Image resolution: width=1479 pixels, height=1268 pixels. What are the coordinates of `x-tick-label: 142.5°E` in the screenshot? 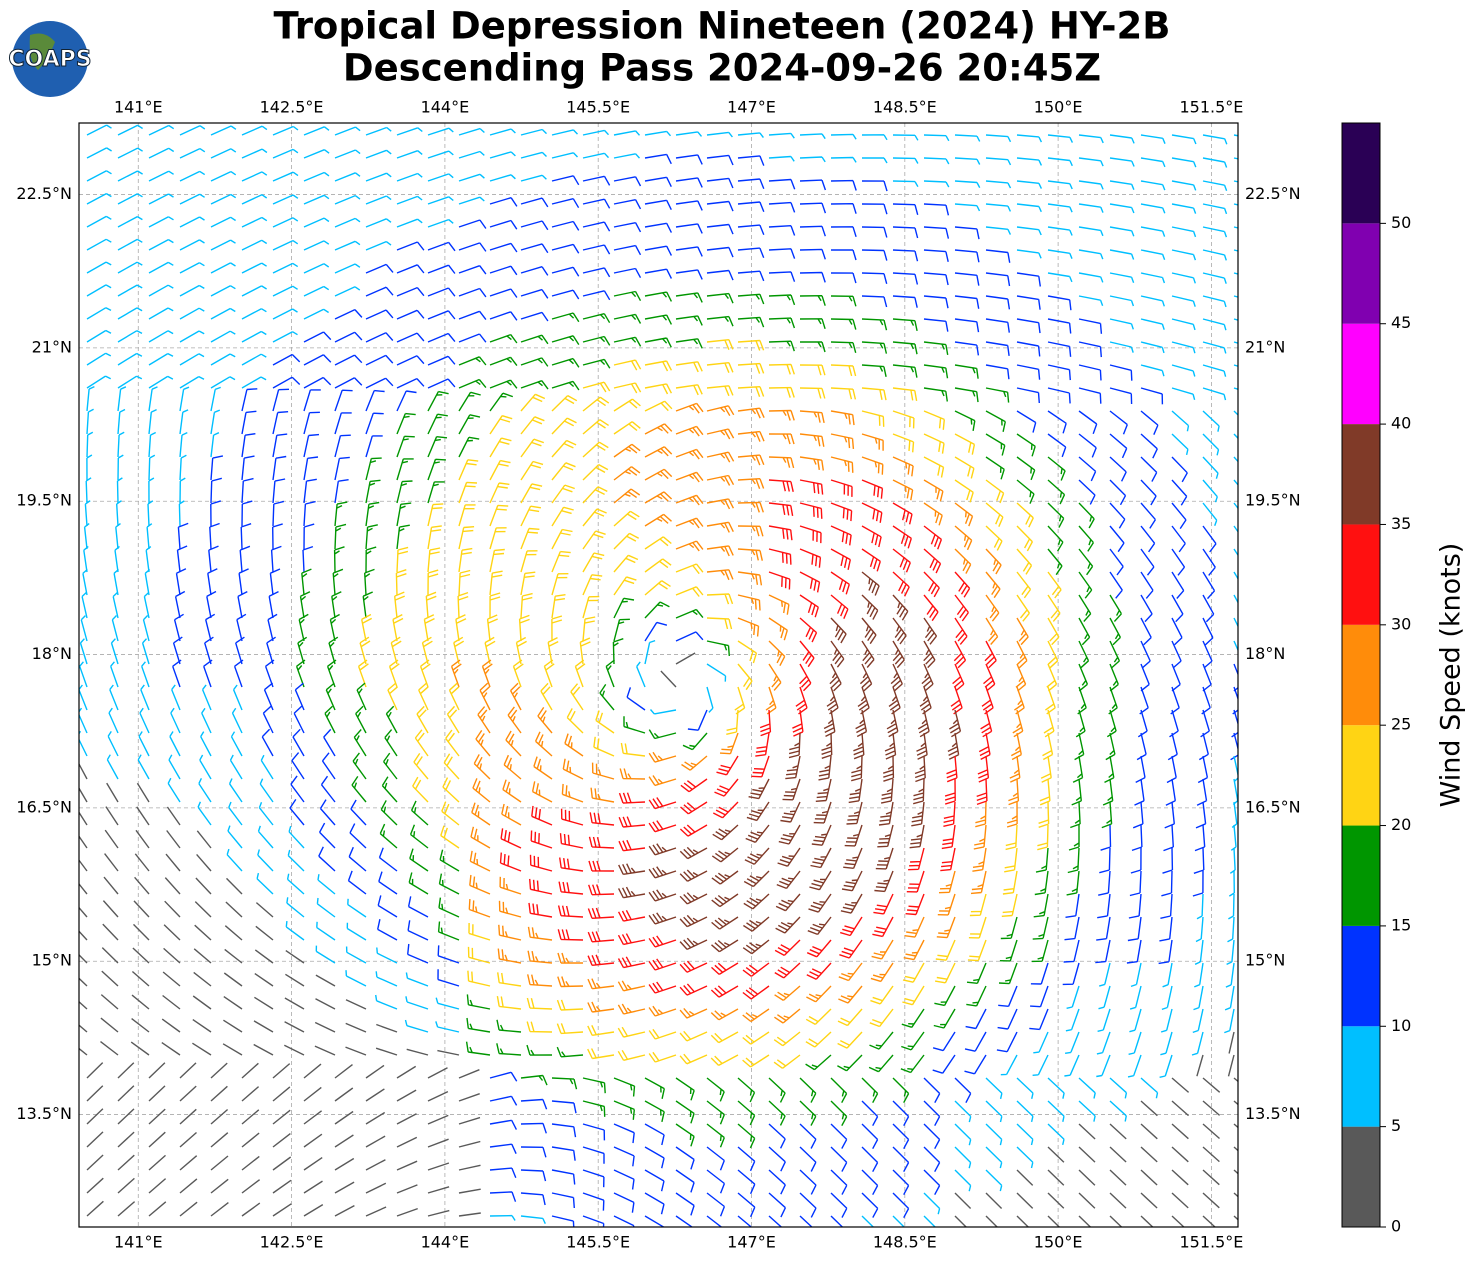 It's located at (292, 1242).